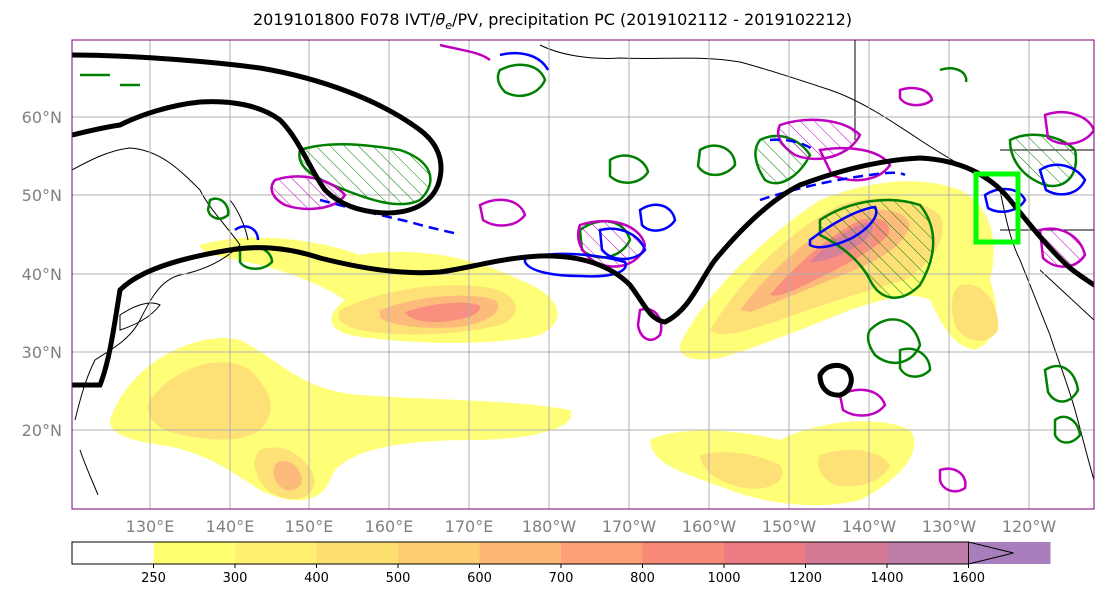 This screenshot has width=1105, height=603. I want to click on lon-tick-label: 170°W, so click(629, 526).